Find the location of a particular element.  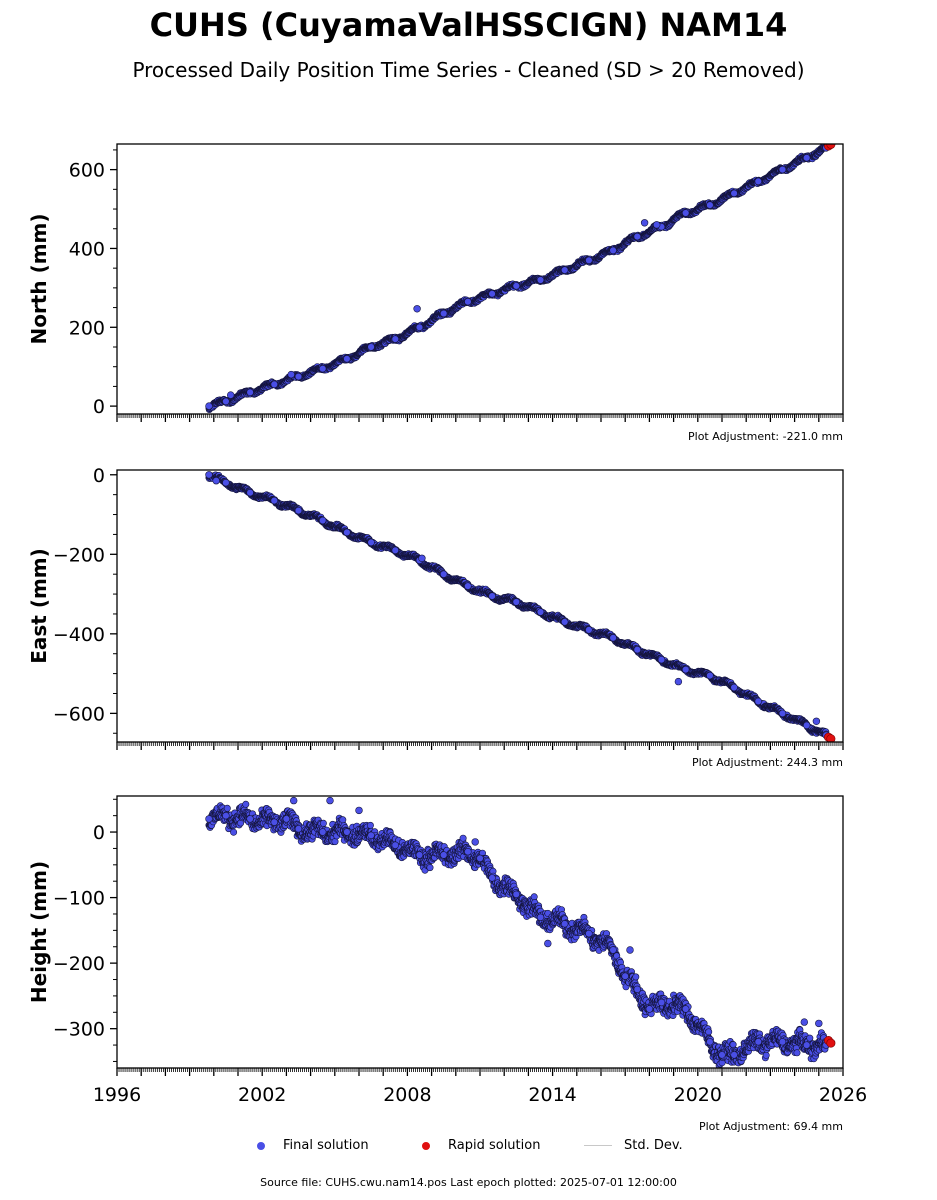

y-tick-label: 200 is located at coordinates (87, 328).